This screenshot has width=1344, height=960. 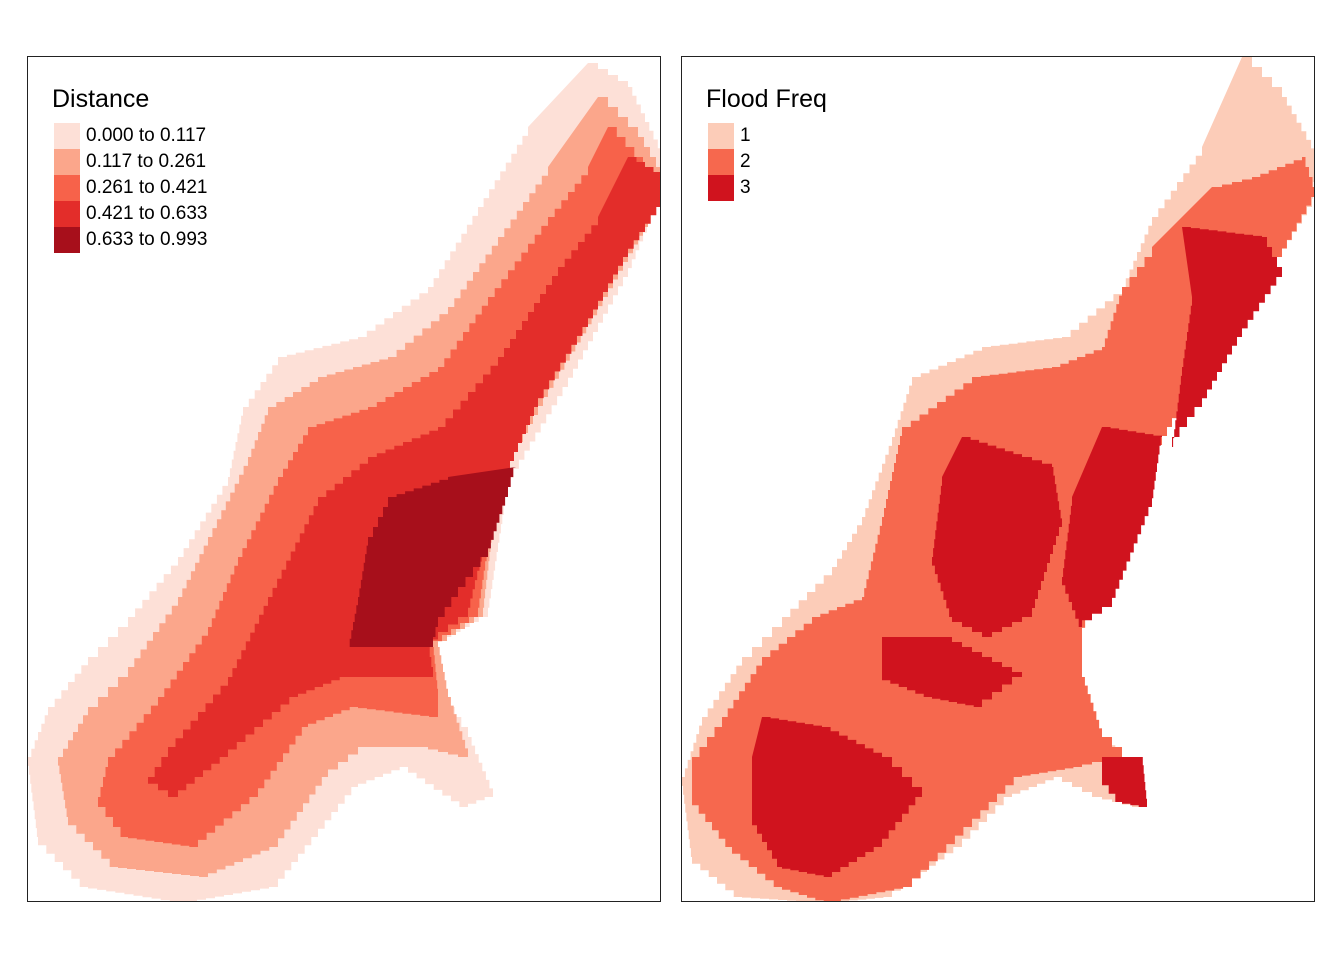 What do you see at coordinates (766, 162) in the screenshot?
I see `legend-item: 2` at bounding box center [766, 162].